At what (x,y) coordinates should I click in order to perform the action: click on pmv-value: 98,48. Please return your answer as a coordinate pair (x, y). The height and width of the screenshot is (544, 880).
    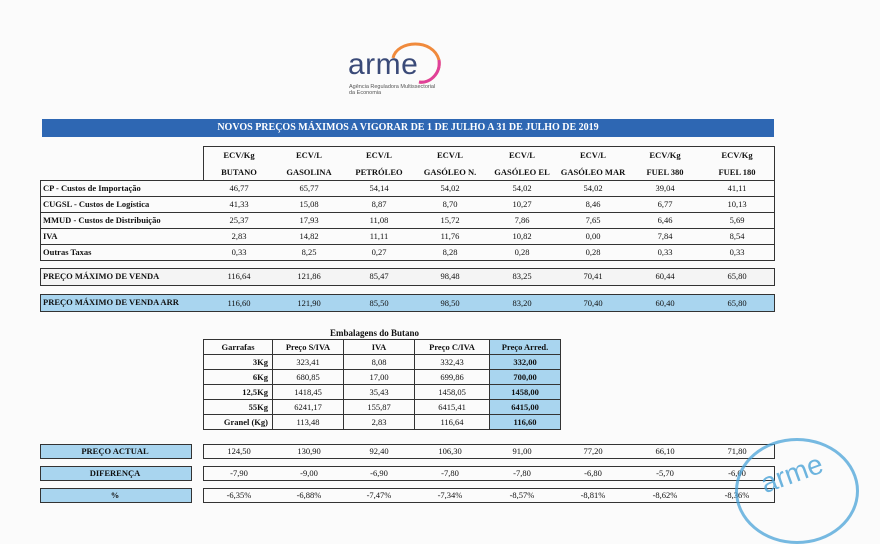
    Looking at the image, I should click on (450, 276).